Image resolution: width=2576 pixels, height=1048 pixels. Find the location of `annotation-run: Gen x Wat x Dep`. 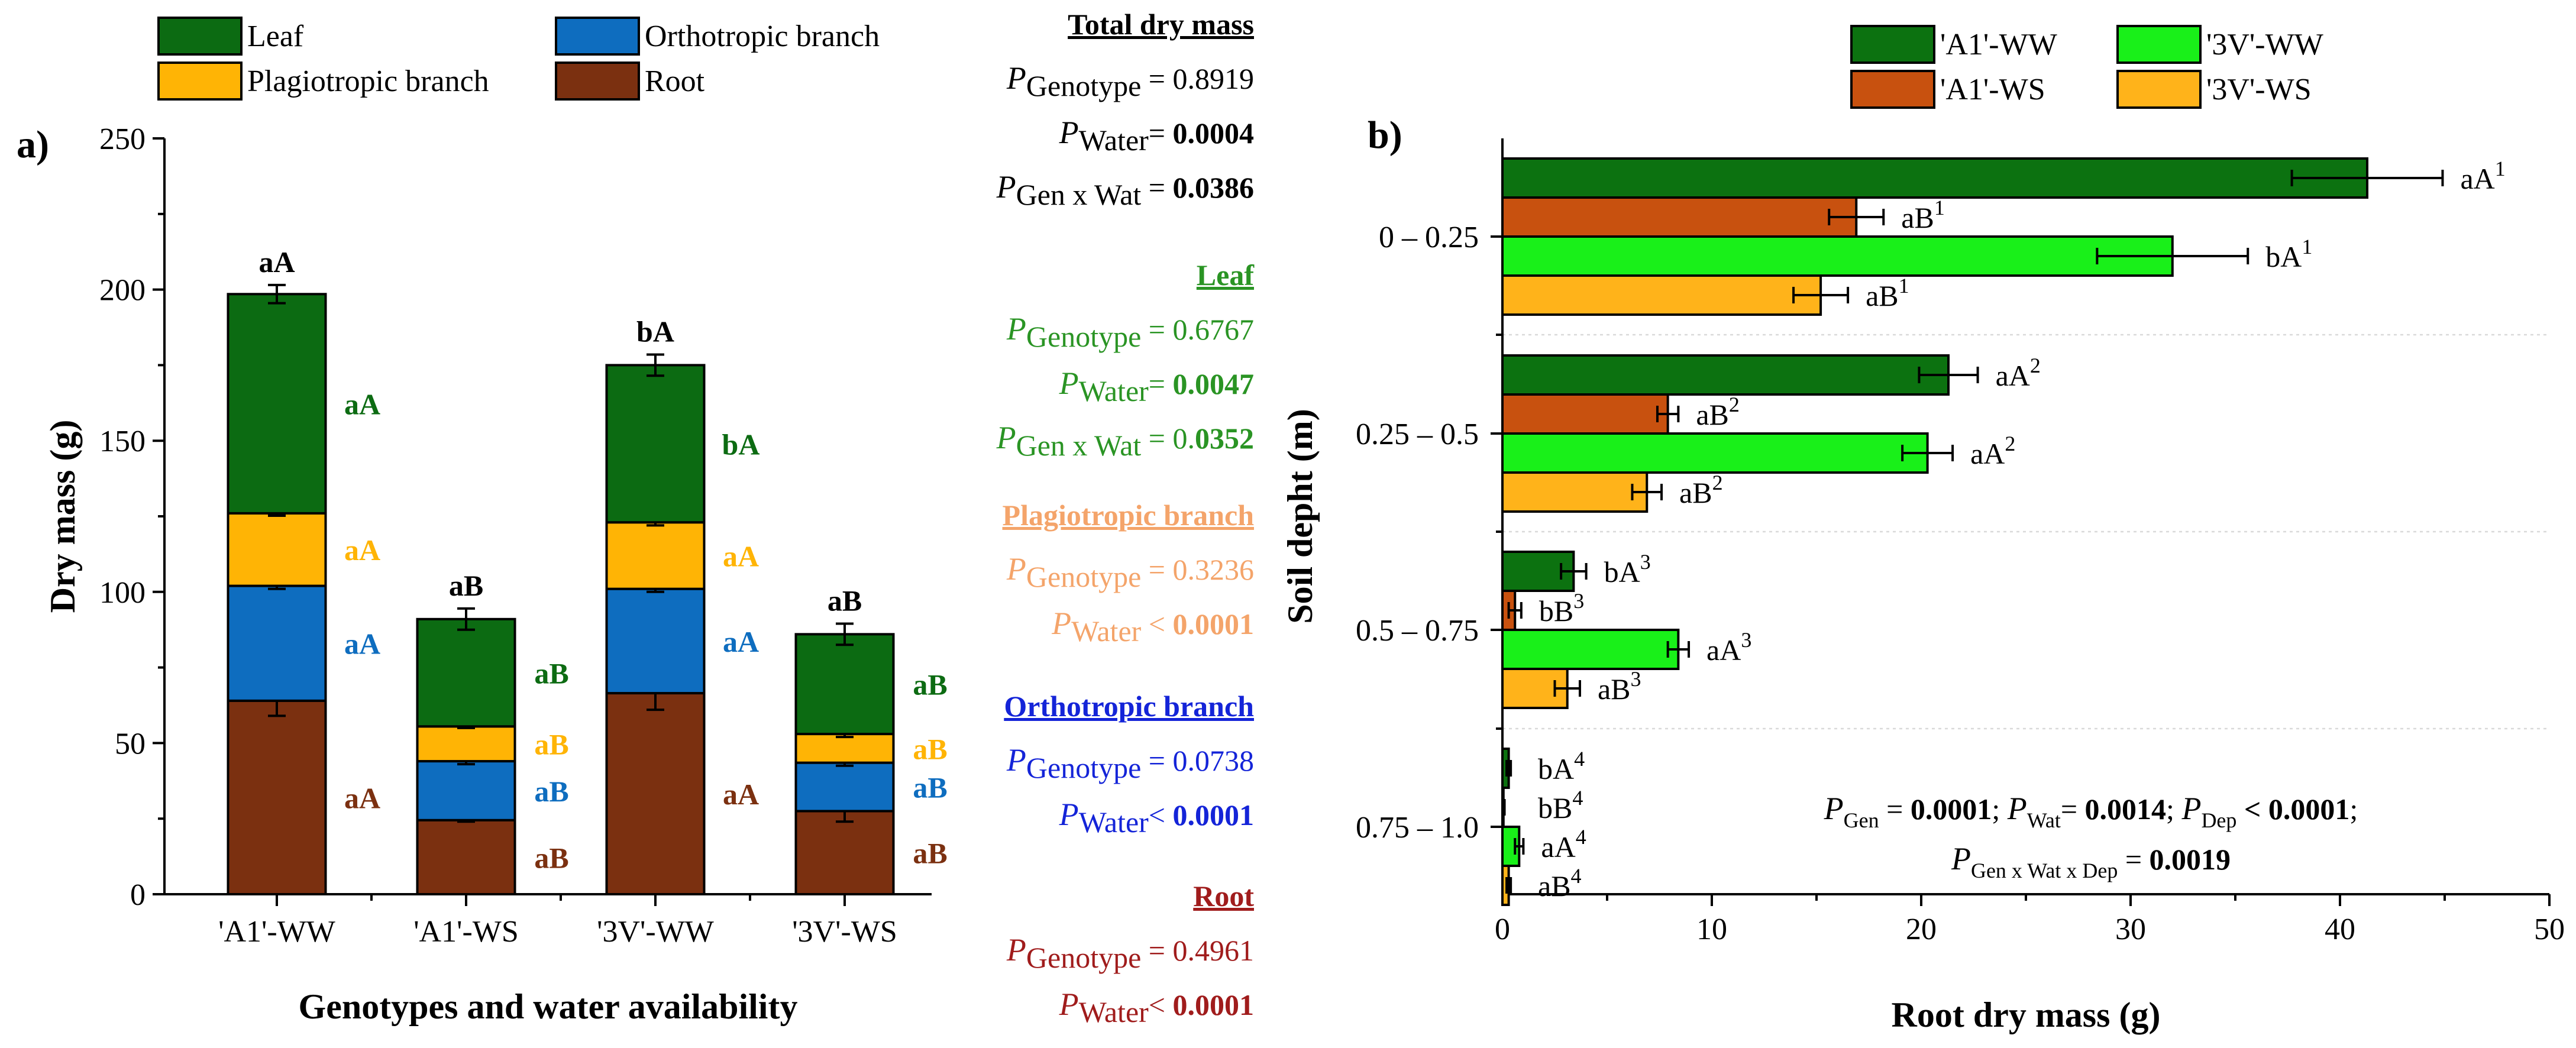

annotation-run: Gen x Wat x Dep is located at coordinates (2044, 870).